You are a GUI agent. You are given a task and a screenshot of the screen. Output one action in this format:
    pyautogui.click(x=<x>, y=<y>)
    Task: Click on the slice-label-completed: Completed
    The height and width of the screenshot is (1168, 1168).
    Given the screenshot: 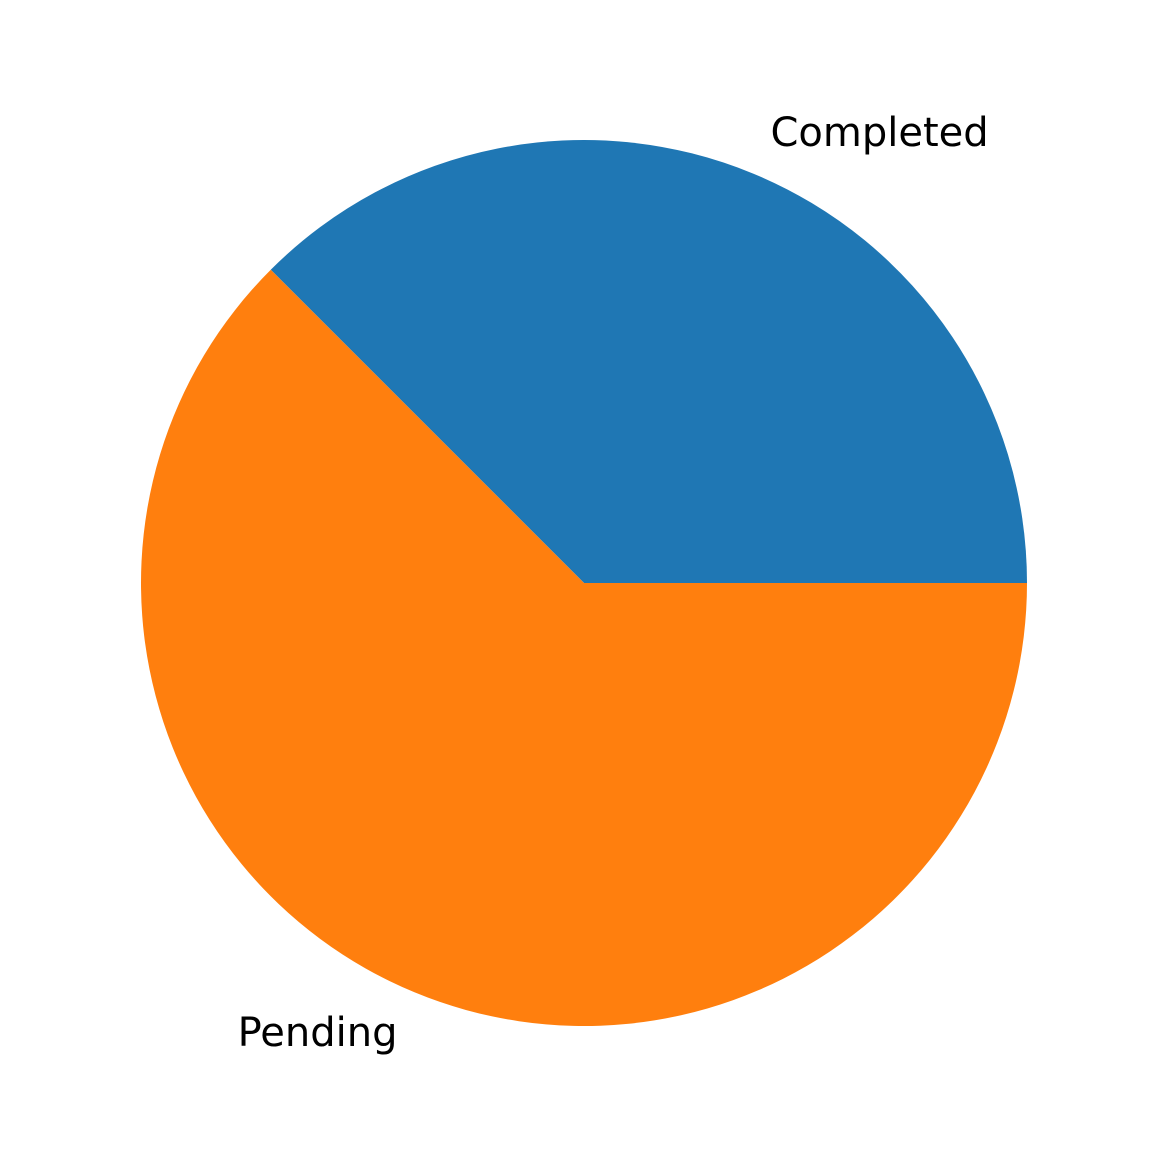 What is the action you would take?
    pyautogui.click(x=879, y=133)
    